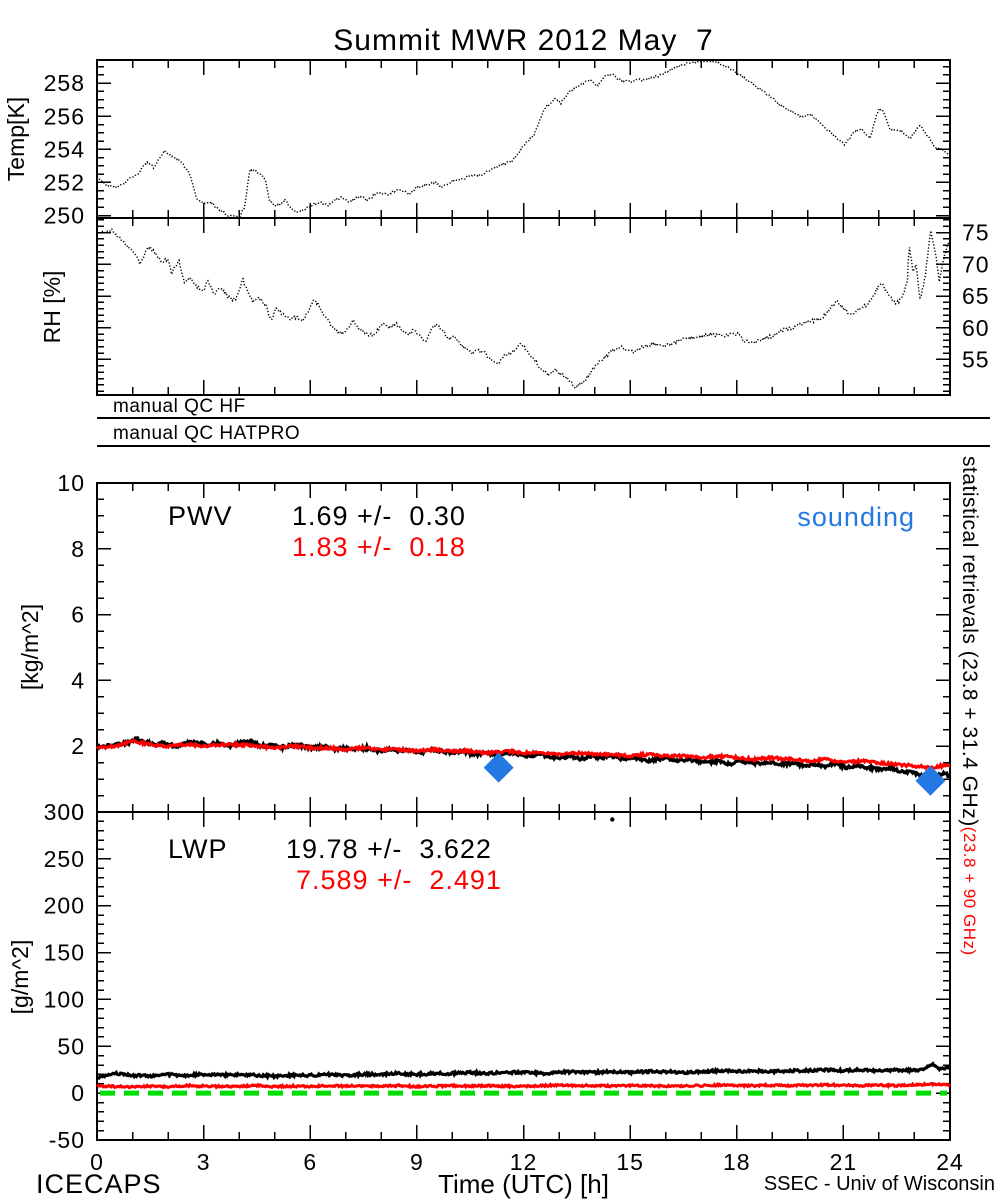  Describe the element at coordinates (737, 1162) in the screenshot. I see `x-tick-label: 18` at that location.